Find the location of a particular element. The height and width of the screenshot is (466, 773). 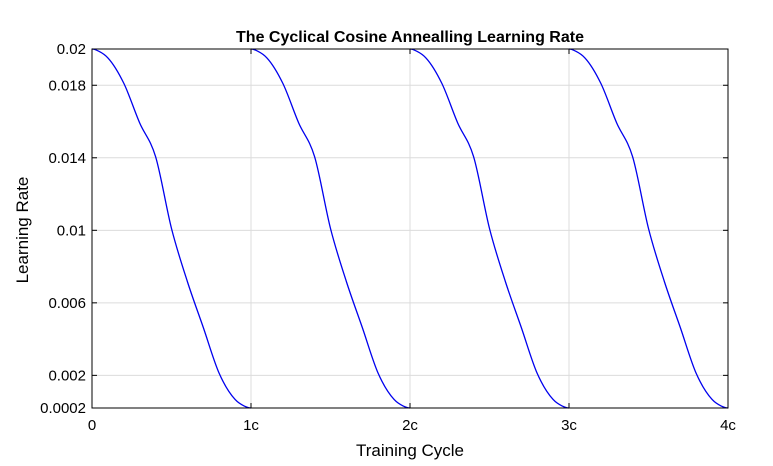

x-tick-label: 3c is located at coordinates (569, 425).